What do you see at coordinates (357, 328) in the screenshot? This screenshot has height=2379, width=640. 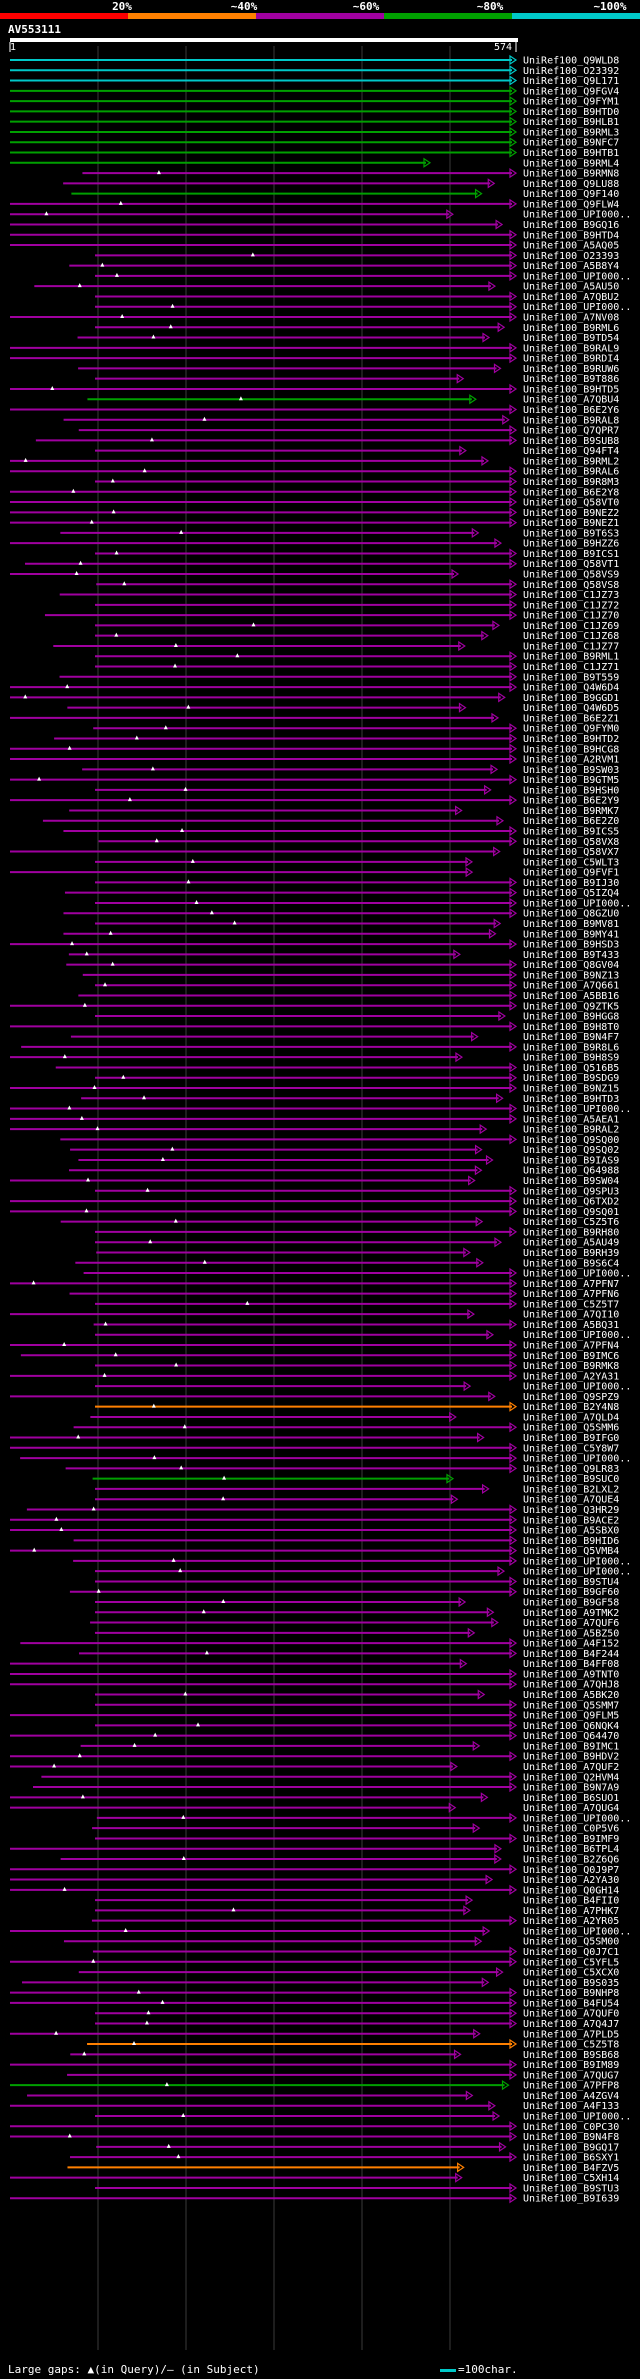 I see `hit-row: UniRef100_B9RML6` at bounding box center [357, 328].